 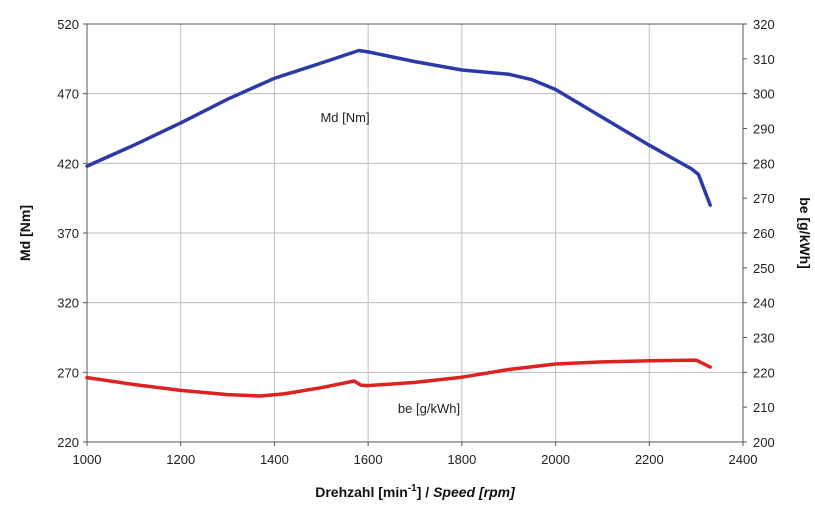 I want to click on y-right-tick-label: 200, so click(x=764, y=442).